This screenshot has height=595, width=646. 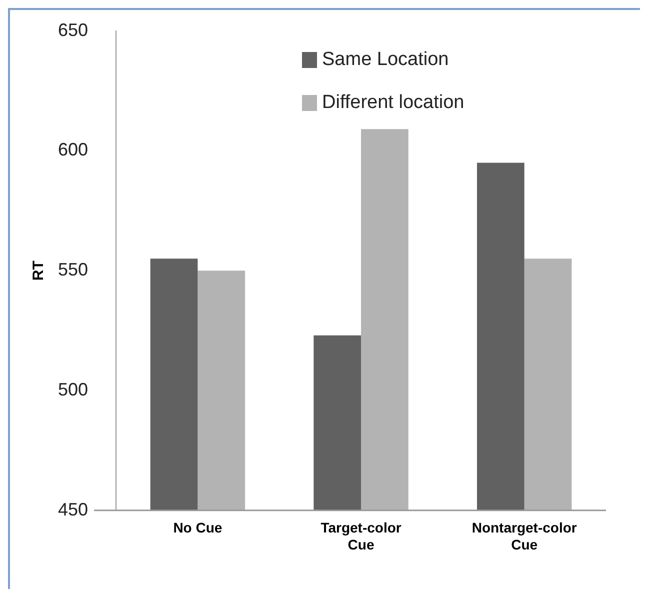 What do you see at coordinates (39, 270) in the screenshot?
I see `y-axis-title: RT` at bounding box center [39, 270].